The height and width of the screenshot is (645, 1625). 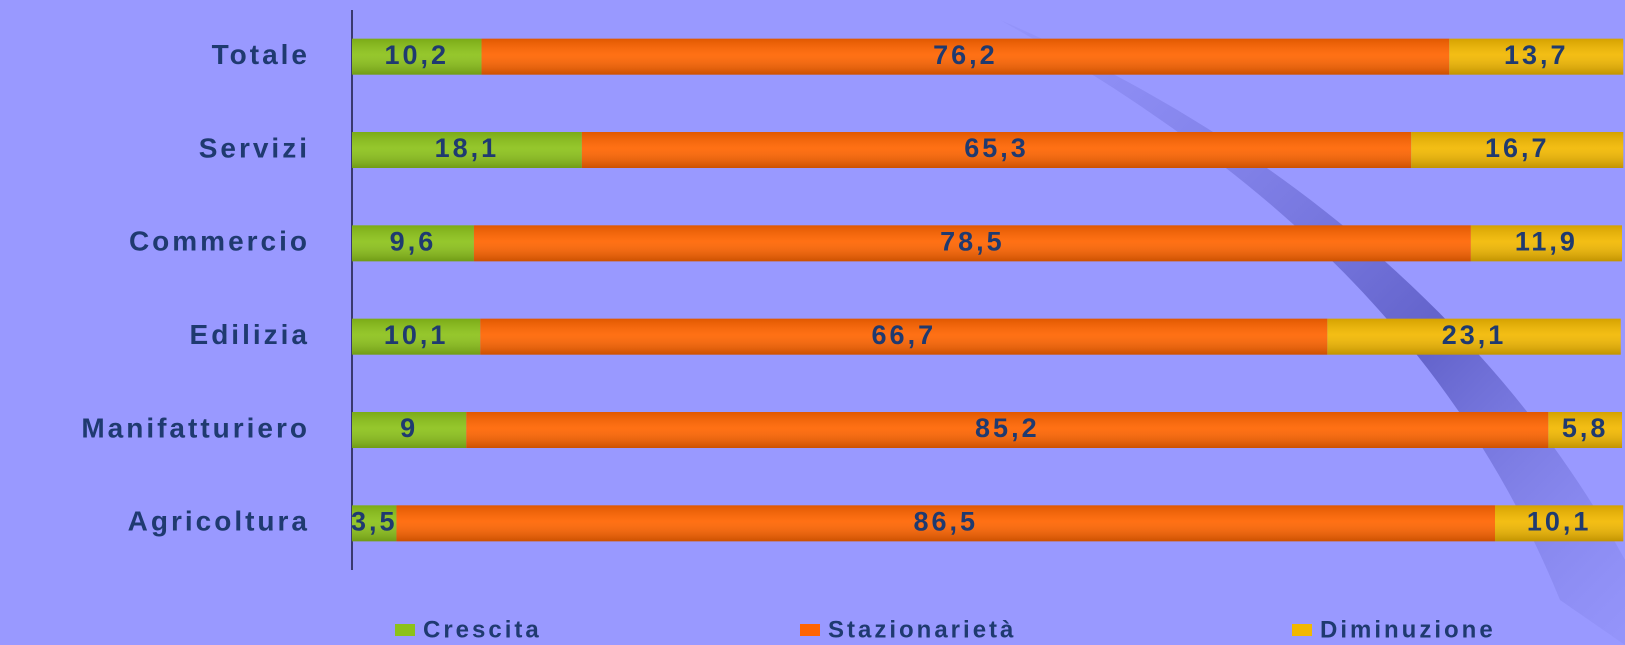 I want to click on data-label: 85,2, so click(x=1007, y=428).